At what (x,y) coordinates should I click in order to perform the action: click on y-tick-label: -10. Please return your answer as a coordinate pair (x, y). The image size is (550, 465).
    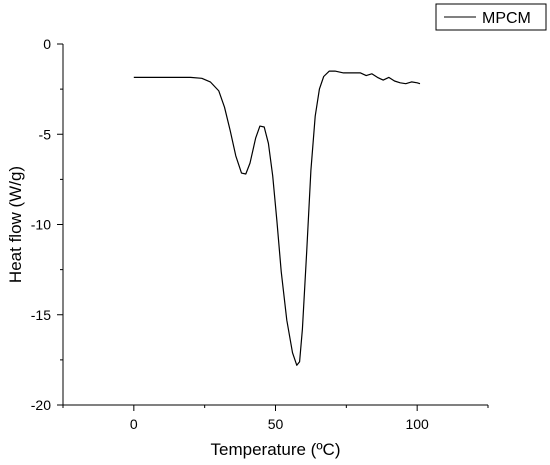
    Looking at the image, I should click on (41, 225).